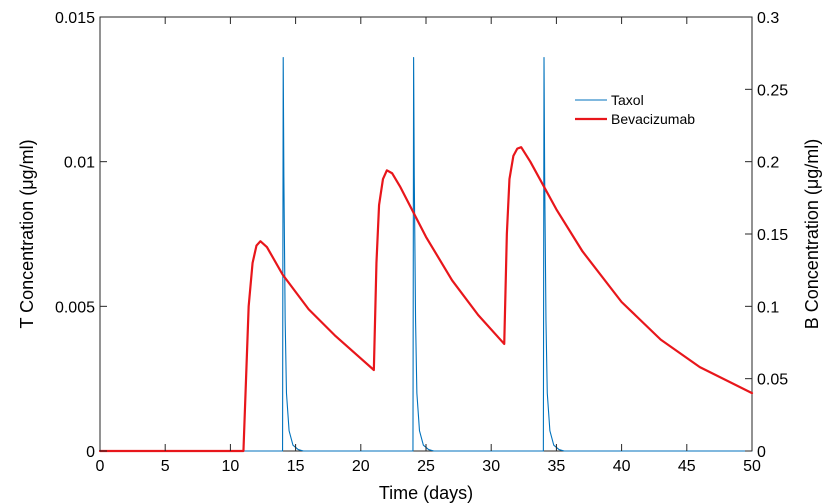 This screenshot has height=503, width=838. Describe the element at coordinates (231, 466) in the screenshot. I see `x-tick-label: 10` at that location.